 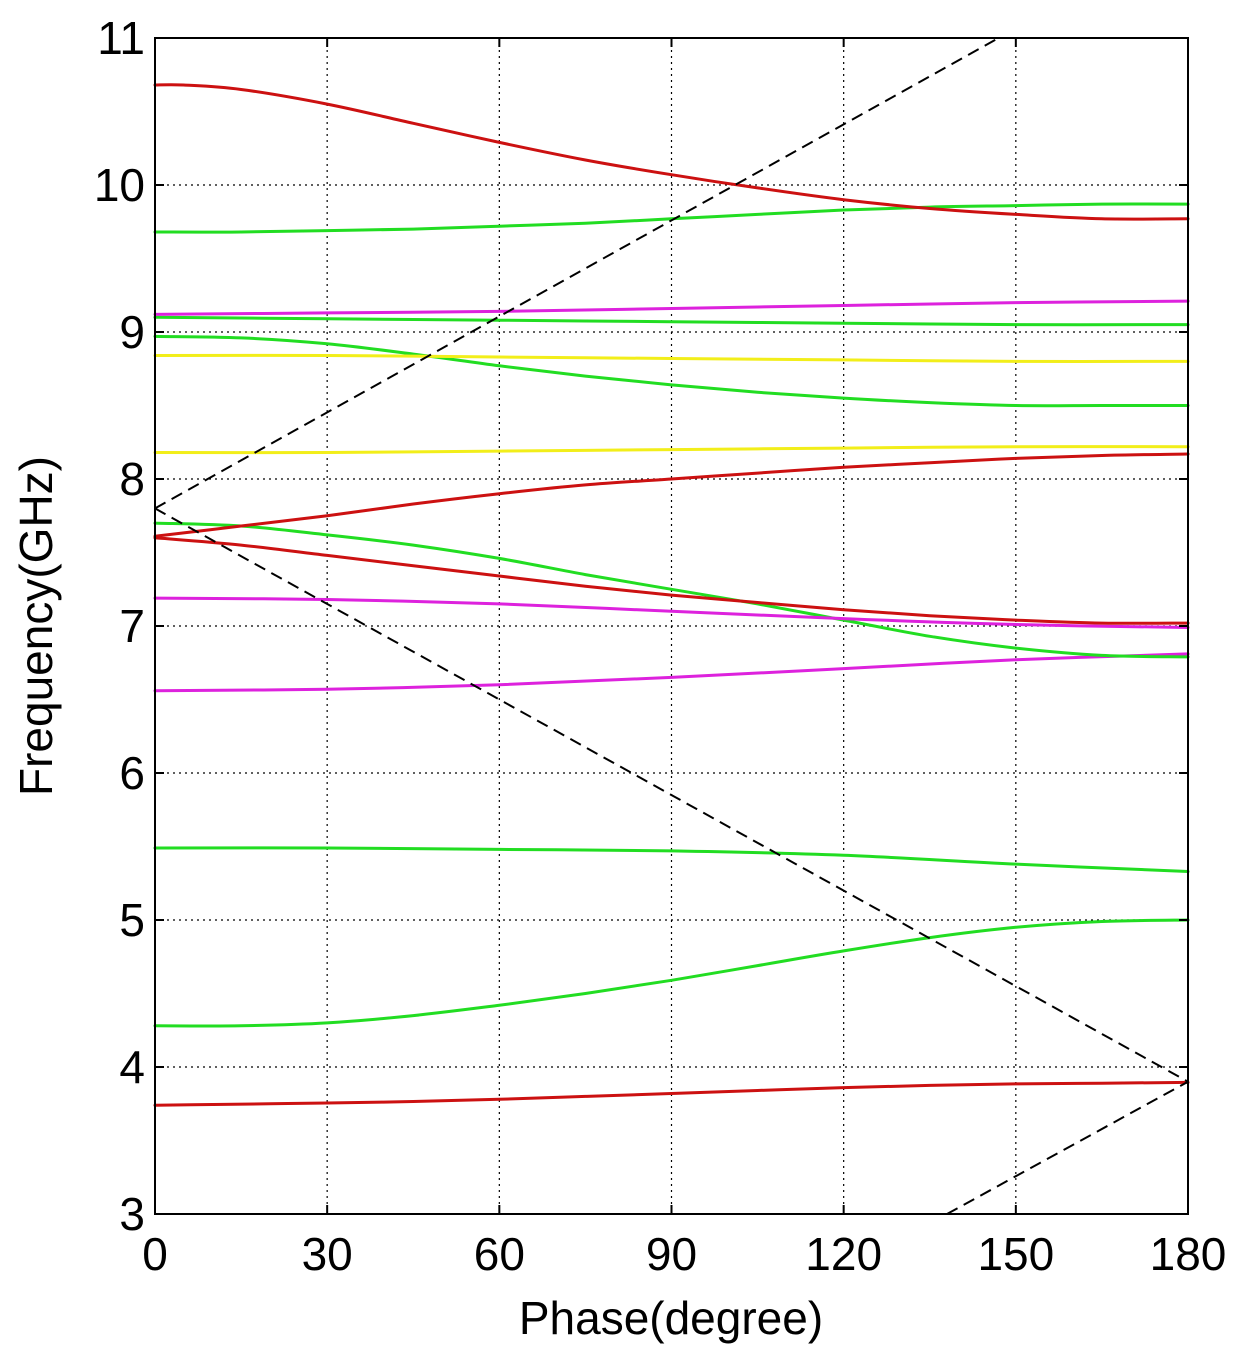 What do you see at coordinates (1067, 1147) in the screenshot?
I see `light-line-dashed` at bounding box center [1067, 1147].